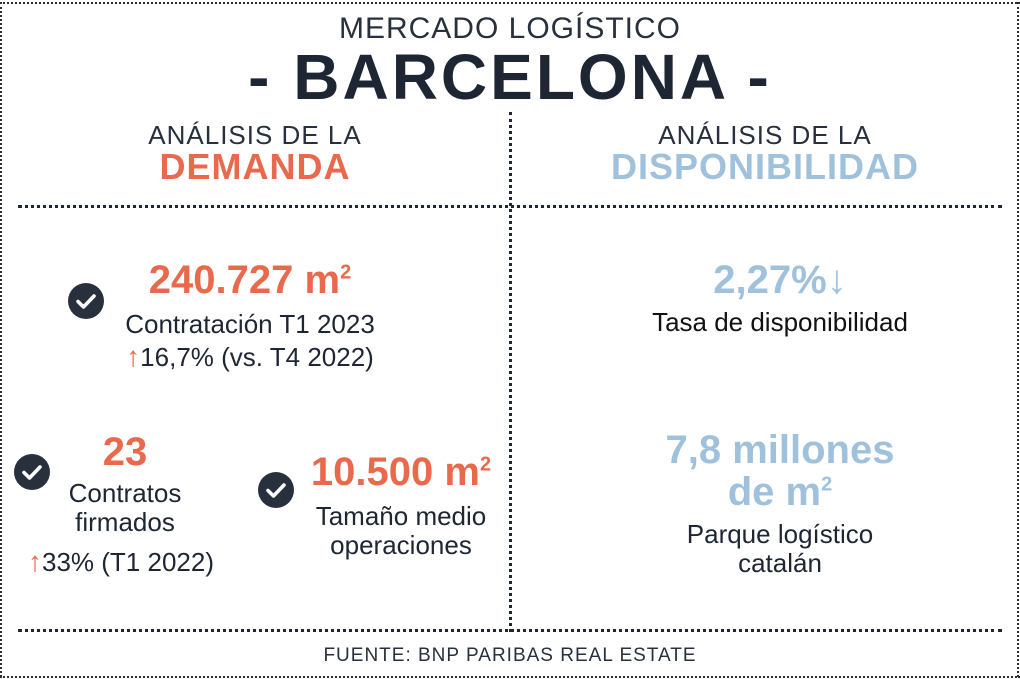 The image size is (1020, 679). Describe the element at coordinates (346, 272) in the screenshot. I see `contratacion-unit-sup: 2` at that location.